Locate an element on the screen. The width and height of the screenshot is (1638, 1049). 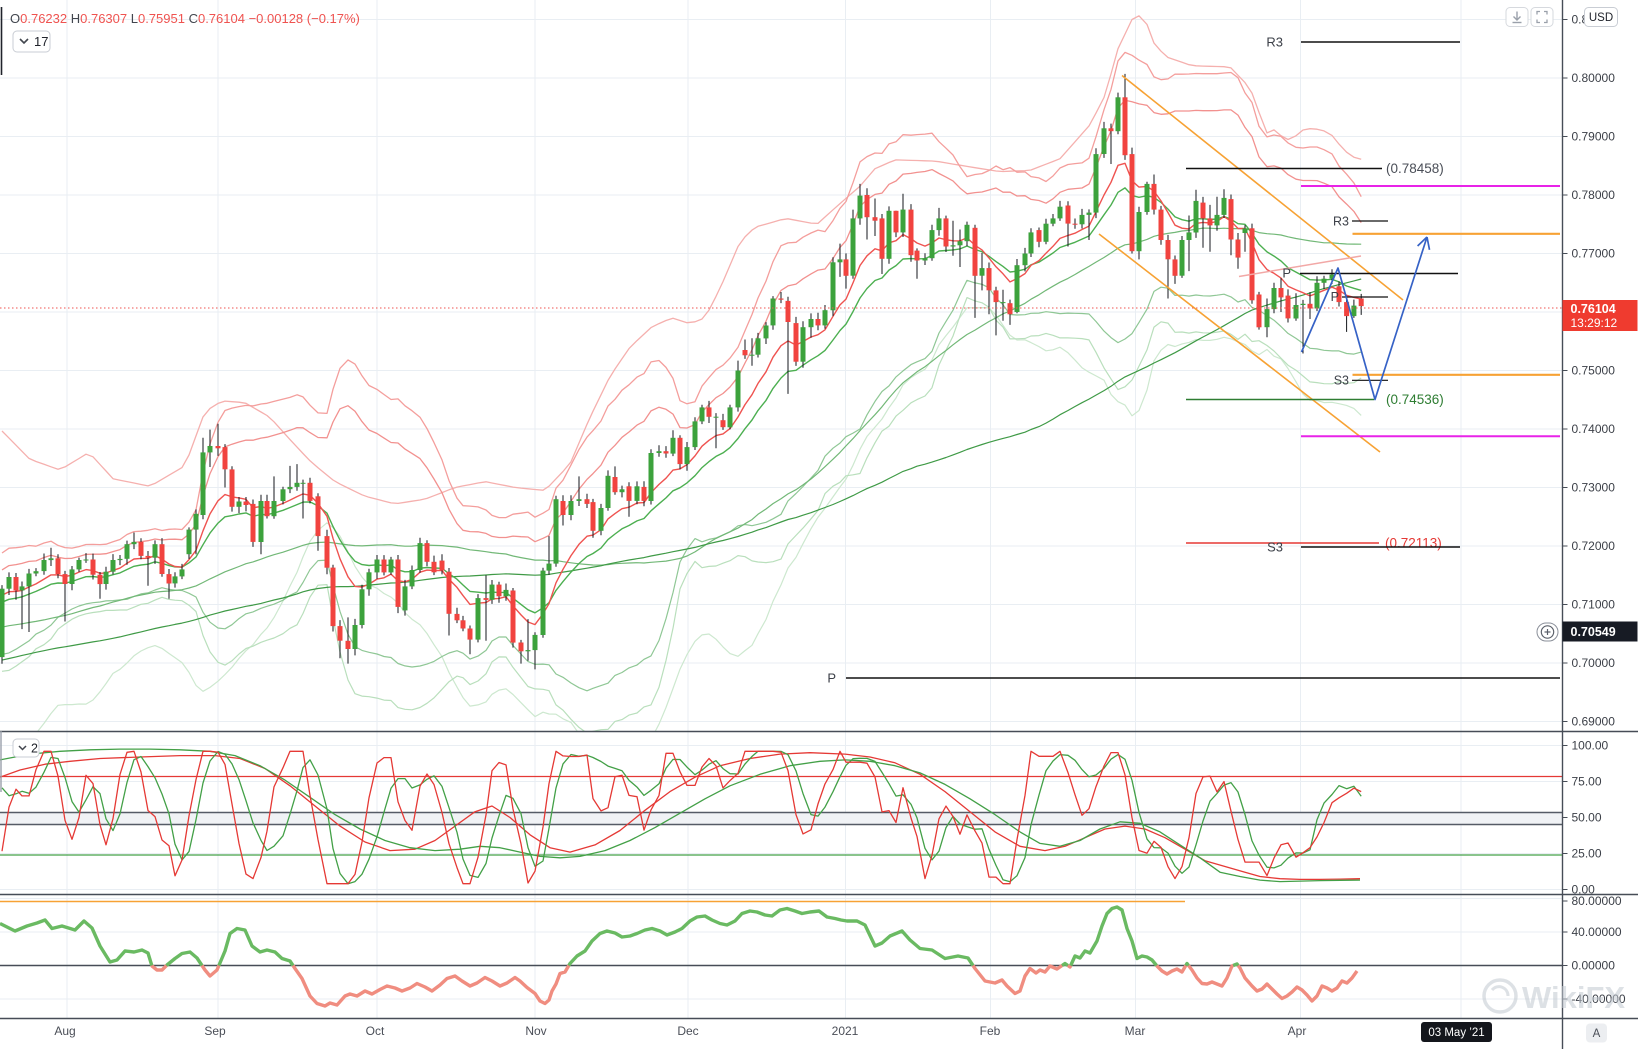
svg-text: Mar is located at coordinates (1135, 1031).